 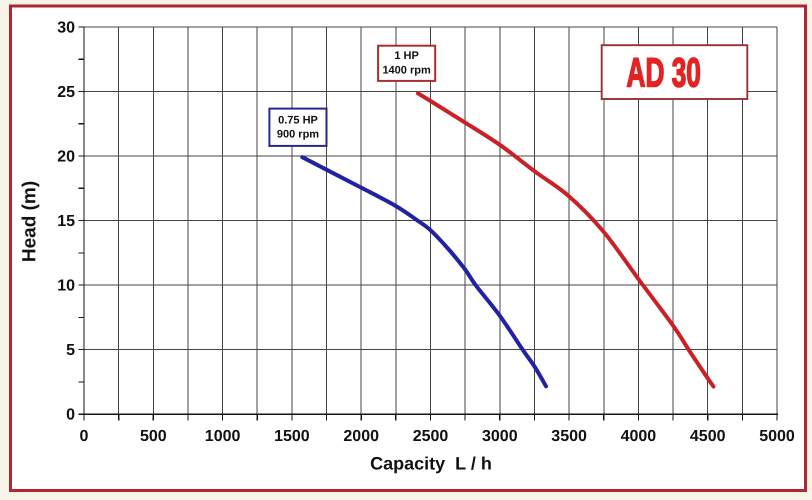 I want to click on svg-text: 25, so click(x=66, y=92).